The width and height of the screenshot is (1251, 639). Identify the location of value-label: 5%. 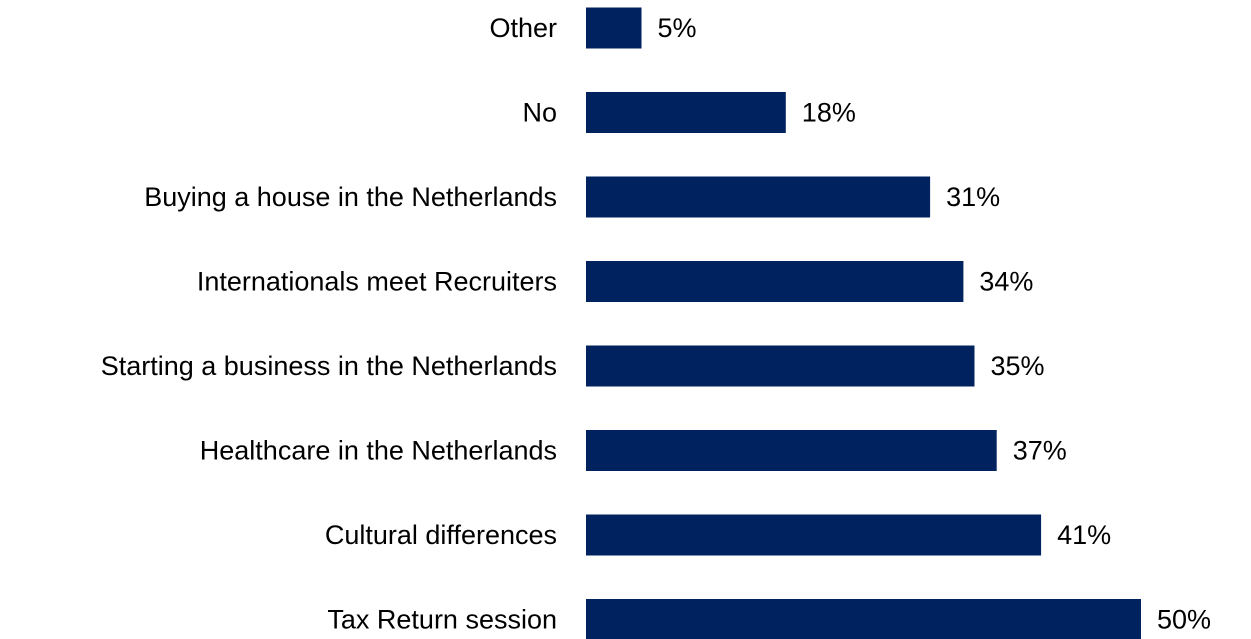
(677, 28).